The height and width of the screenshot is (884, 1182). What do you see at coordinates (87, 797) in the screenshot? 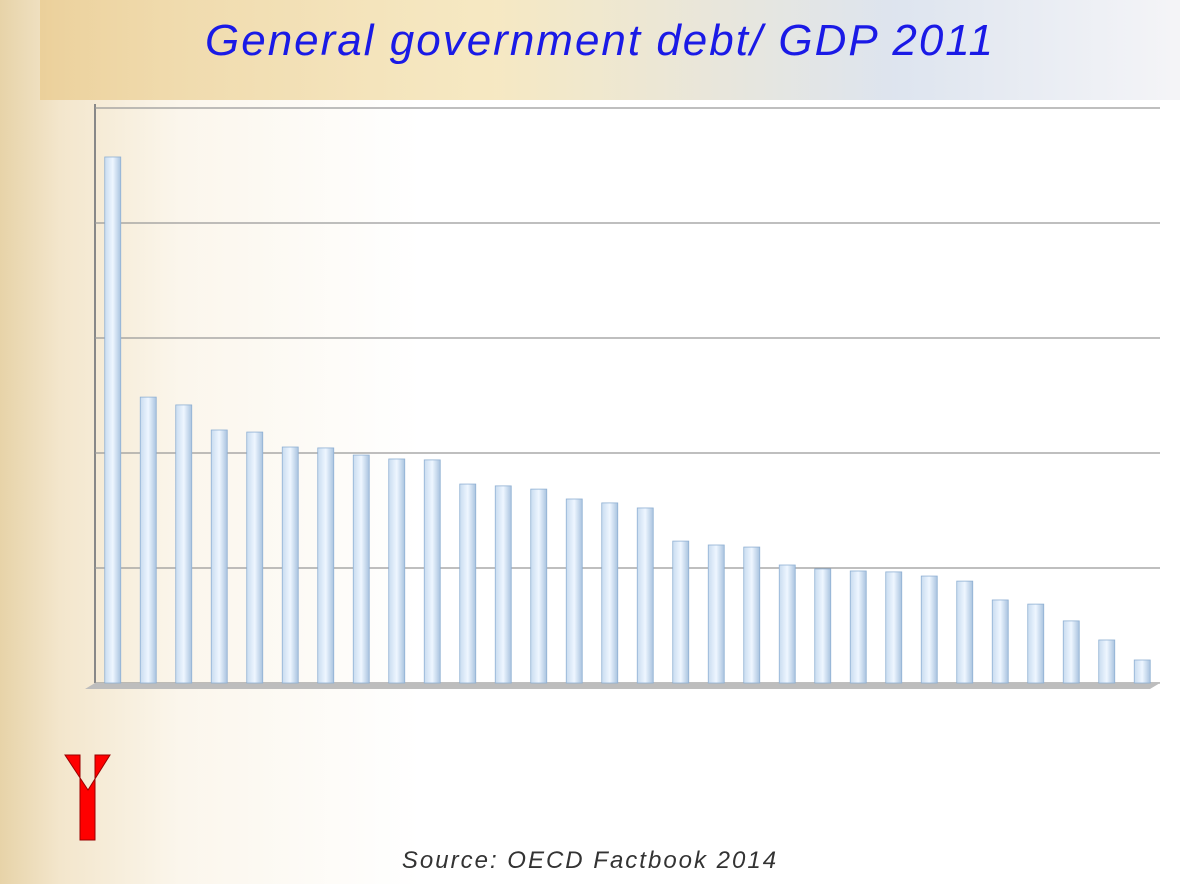
I see `red-arrow` at bounding box center [87, 797].